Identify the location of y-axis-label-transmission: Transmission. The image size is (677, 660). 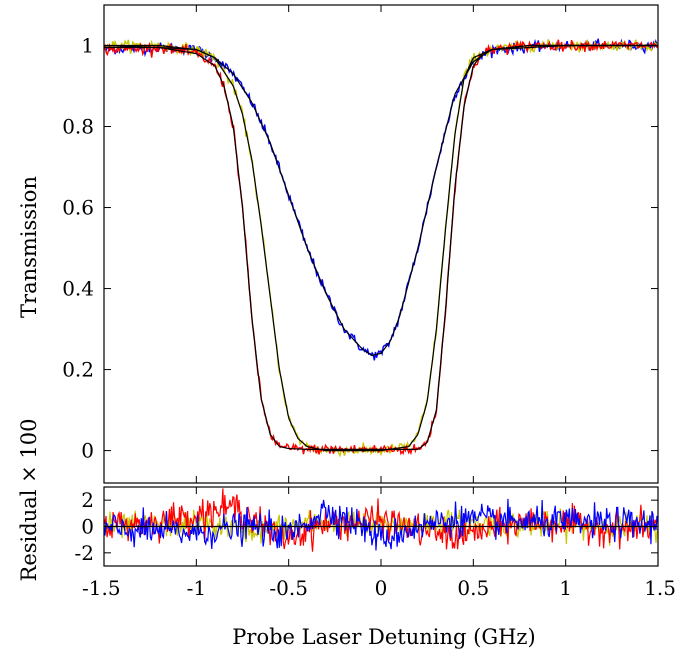
(29, 247).